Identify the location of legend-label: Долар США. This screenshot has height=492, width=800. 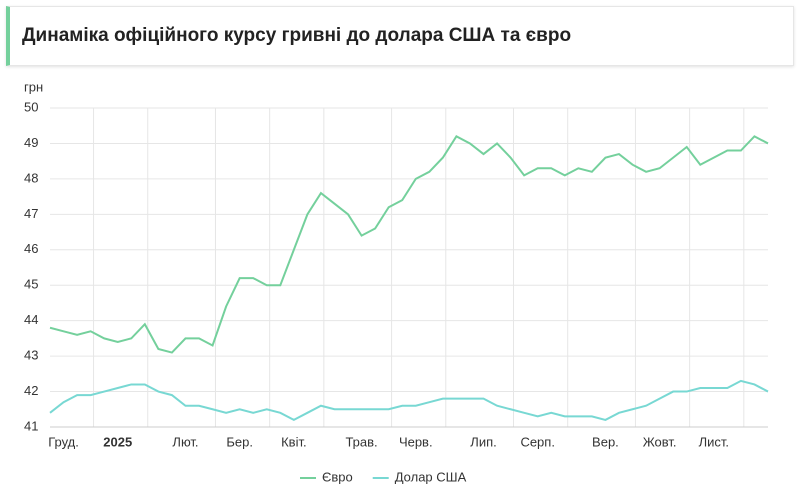
(431, 476).